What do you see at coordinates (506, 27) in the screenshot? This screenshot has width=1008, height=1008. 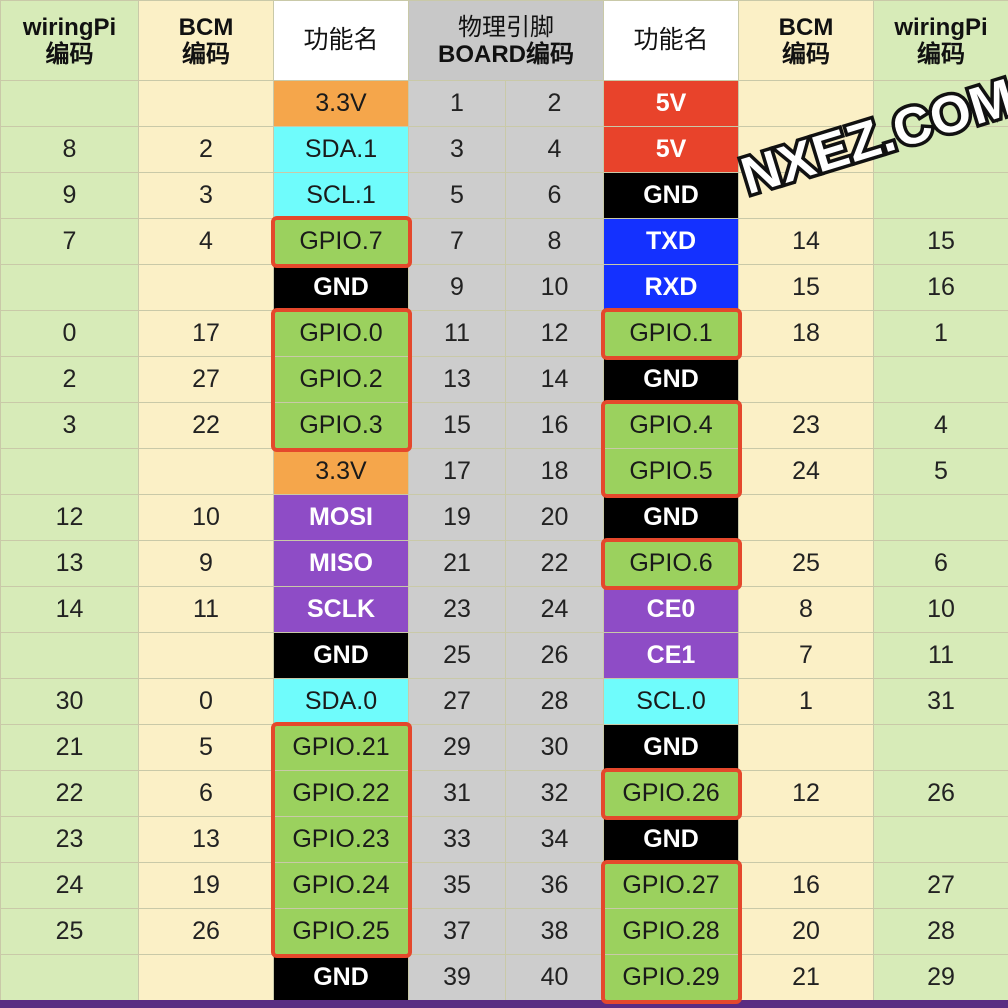 I see `header-physical-line1: 物理引脚` at bounding box center [506, 27].